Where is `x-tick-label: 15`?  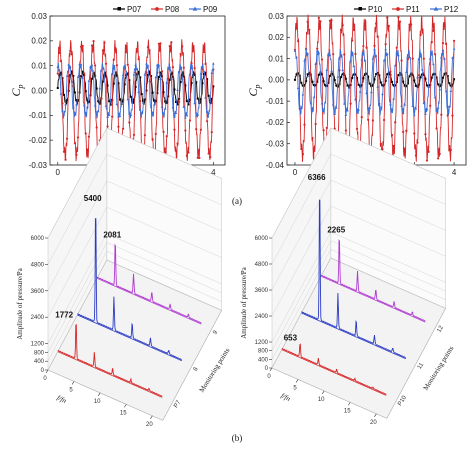 x-tick-label: 15 is located at coordinates (123, 413).